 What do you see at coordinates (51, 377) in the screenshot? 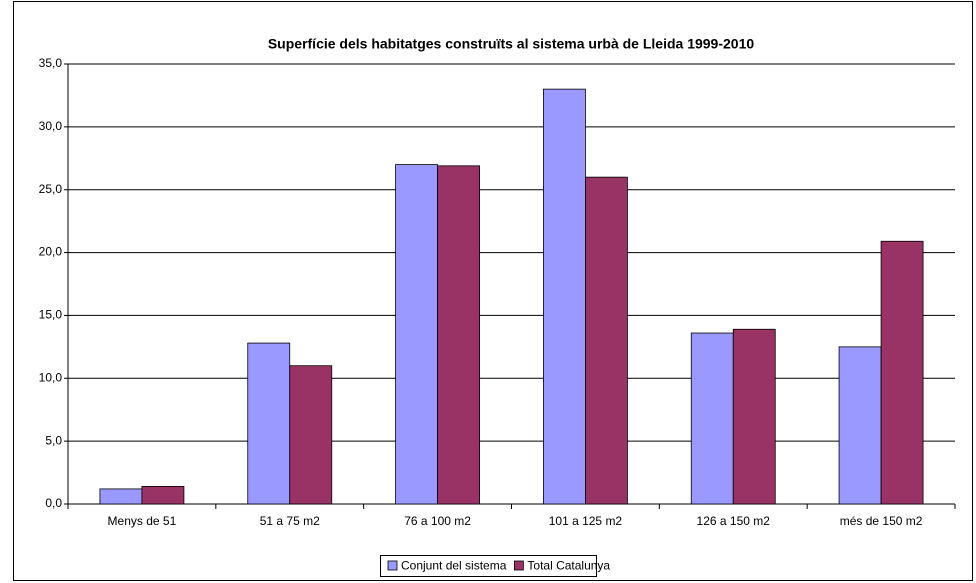
I see `y-tick-label: 10,0` at bounding box center [51, 377].